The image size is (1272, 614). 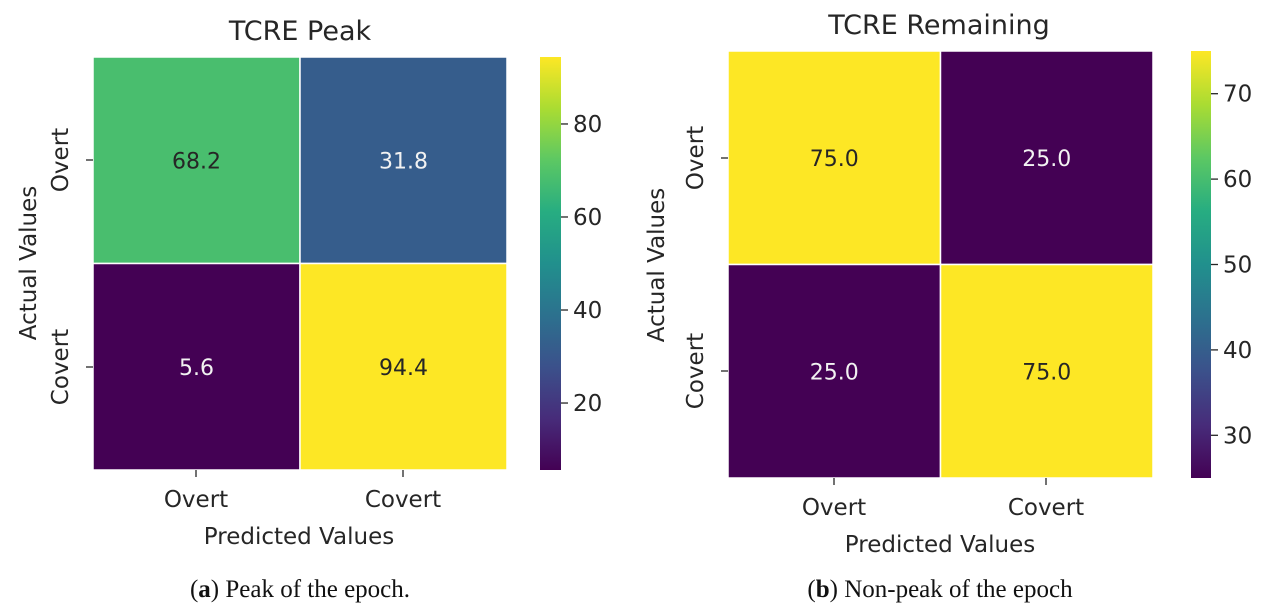 What do you see at coordinates (823, 589) in the screenshot?
I see `caption-letter: b` at bounding box center [823, 589].